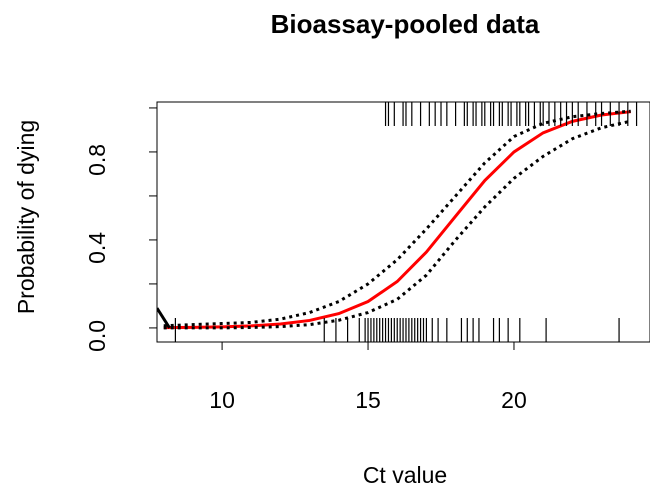 This screenshot has width=650, height=496. What do you see at coordinates (26, 217) in the screenshot?
I see `y-axis-label: Probability of dying` at bounding box center [26, 217].